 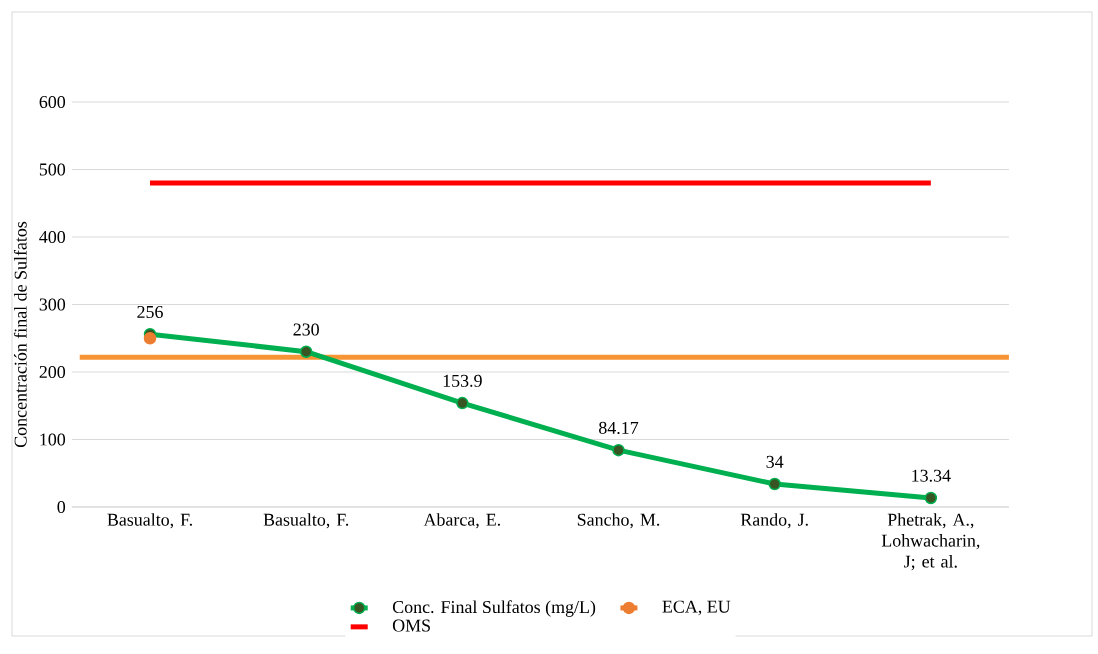 I want to click on y-tick-label: 100, so click(x=53, y=439).